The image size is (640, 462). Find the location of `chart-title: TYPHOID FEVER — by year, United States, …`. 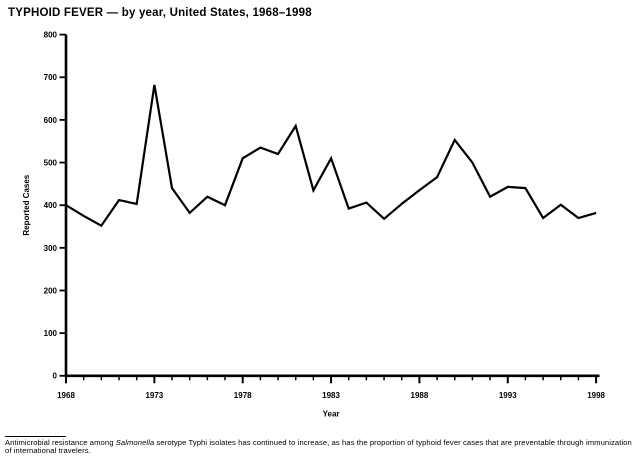

chart-title: TYPHOID FEVER — by year, United States, … is located at coordinates (160, 13).